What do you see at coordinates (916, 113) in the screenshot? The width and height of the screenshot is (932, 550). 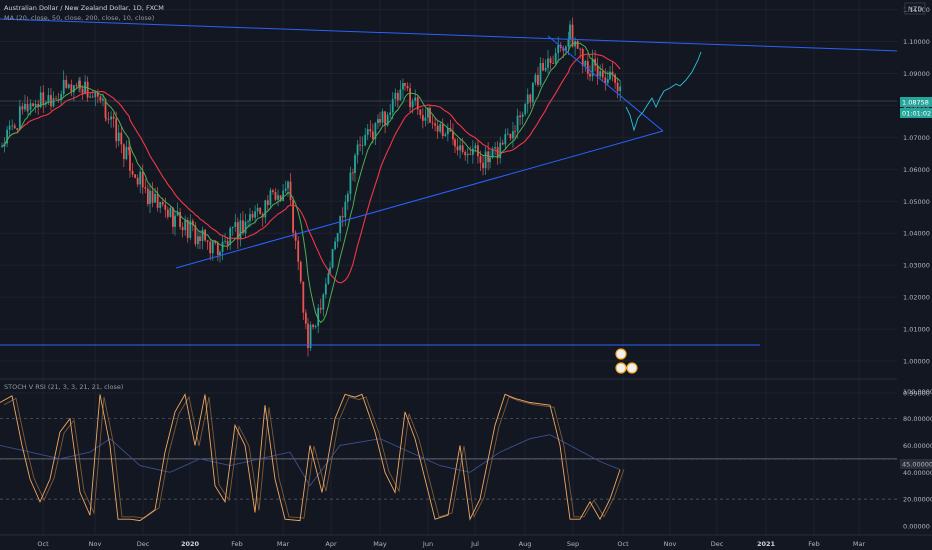 I see `countdown-tag` at bounding box center [916, 113].